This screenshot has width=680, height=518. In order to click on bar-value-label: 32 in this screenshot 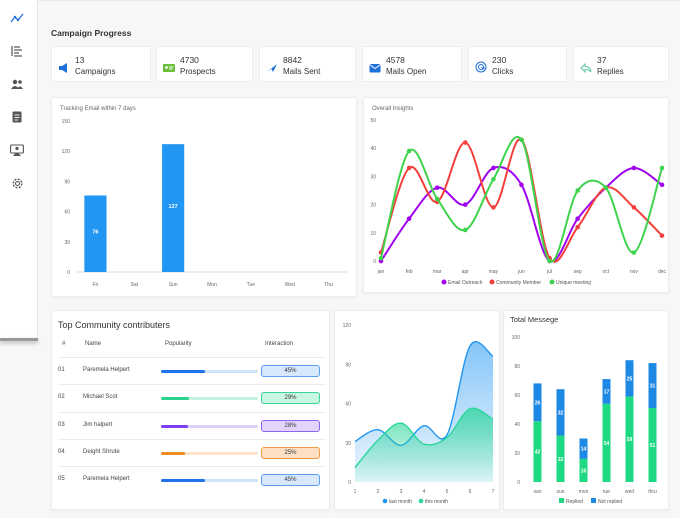, I will do `click(561, 460)`.